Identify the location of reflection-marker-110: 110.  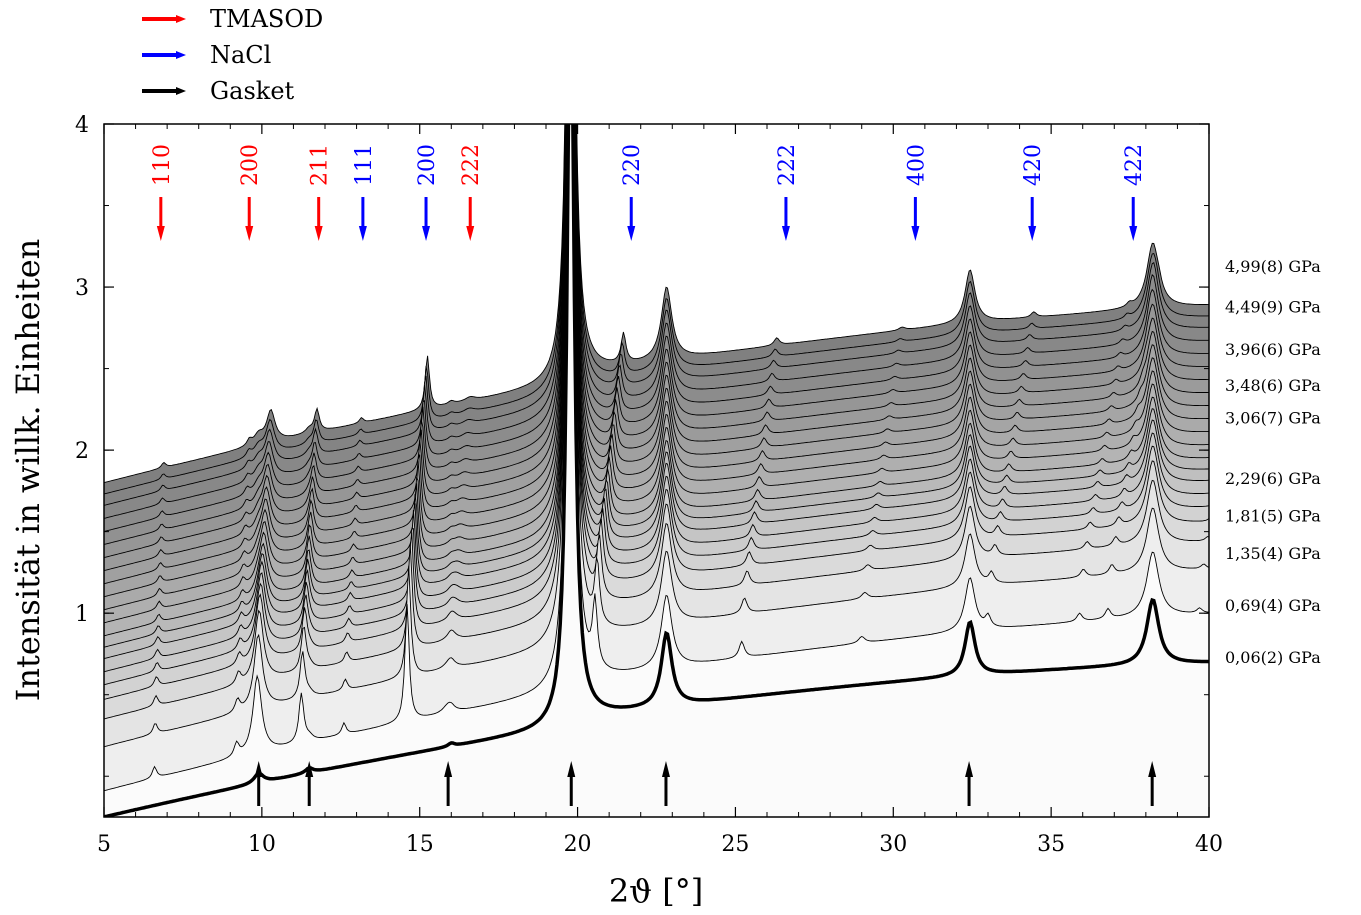
(162, 192).